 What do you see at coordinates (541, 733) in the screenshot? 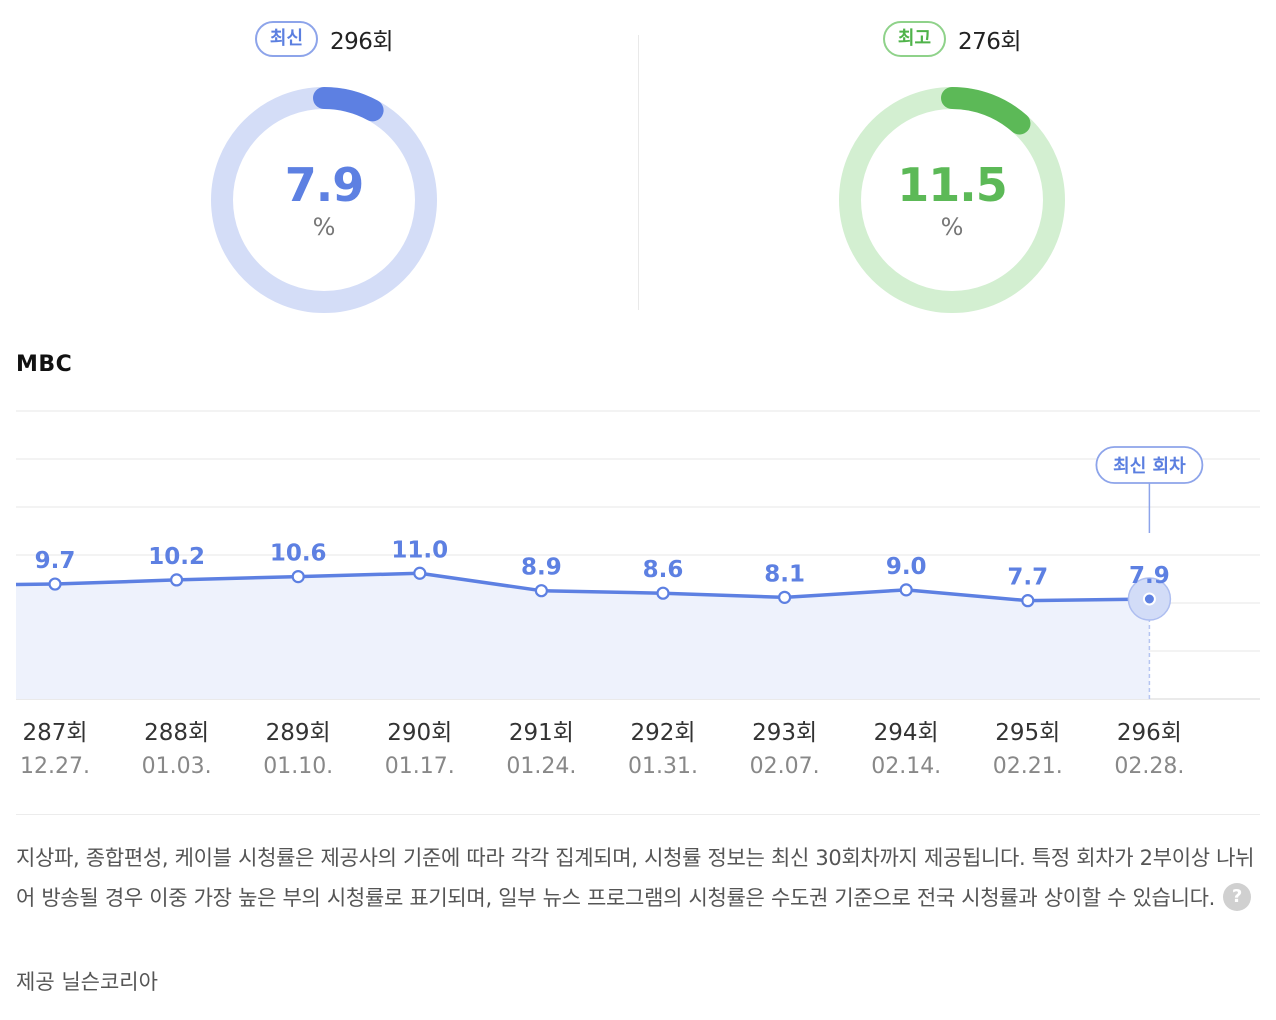
I see `x-tick-episode: 291회` at bounding box center [541, 733].